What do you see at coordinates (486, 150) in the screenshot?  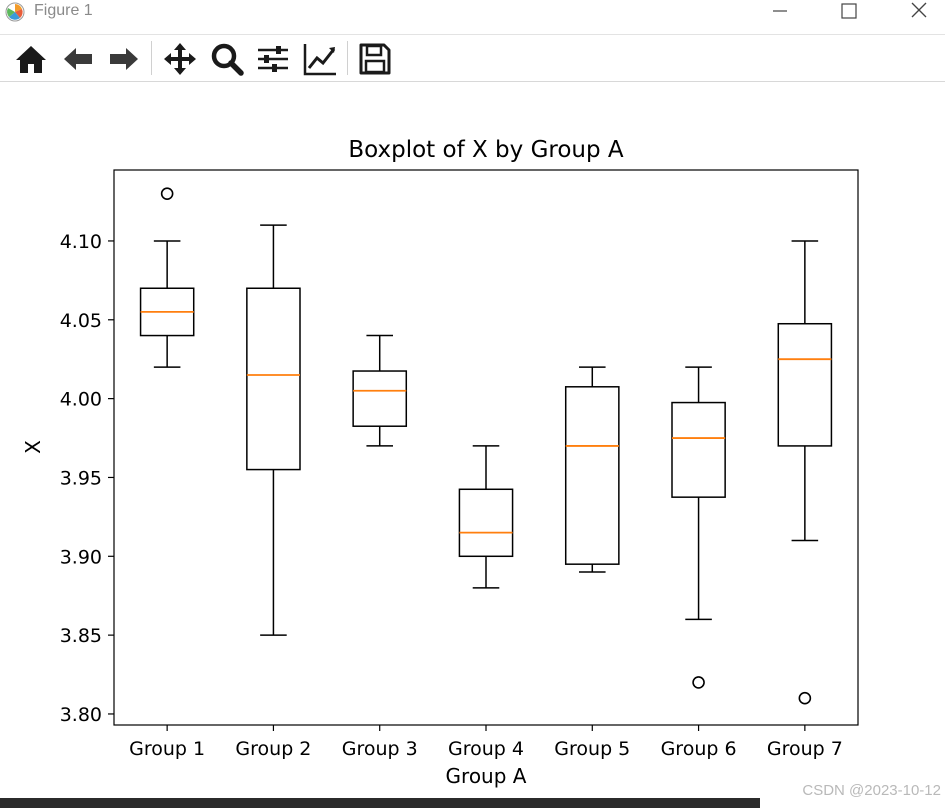 I see `chart-title: Boxplot of X by Group A` at bounding box center [486, 150].